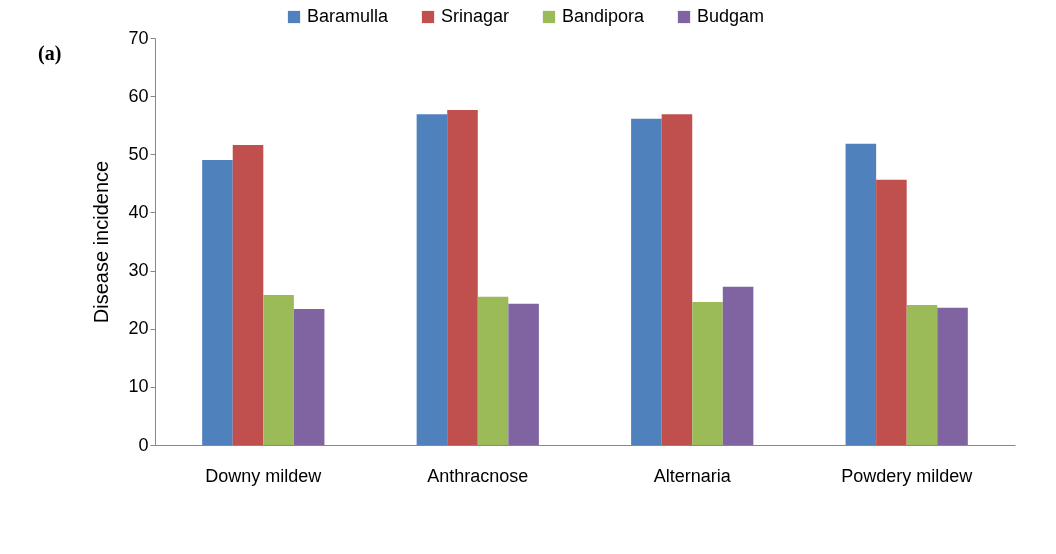 The height and width of the screenshot is (554, 1056). Describe the element at coordinates (907, 475) in the screenshot. I see `x-tick-label: Powdery mildew` at that location.